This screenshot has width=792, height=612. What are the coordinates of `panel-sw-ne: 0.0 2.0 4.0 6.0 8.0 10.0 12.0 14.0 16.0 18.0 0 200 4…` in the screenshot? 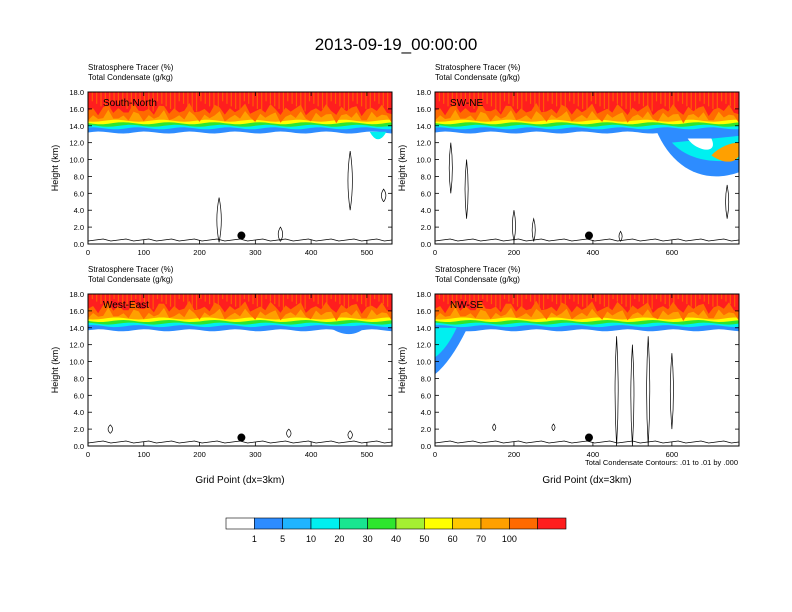 It's located at (568, 160).